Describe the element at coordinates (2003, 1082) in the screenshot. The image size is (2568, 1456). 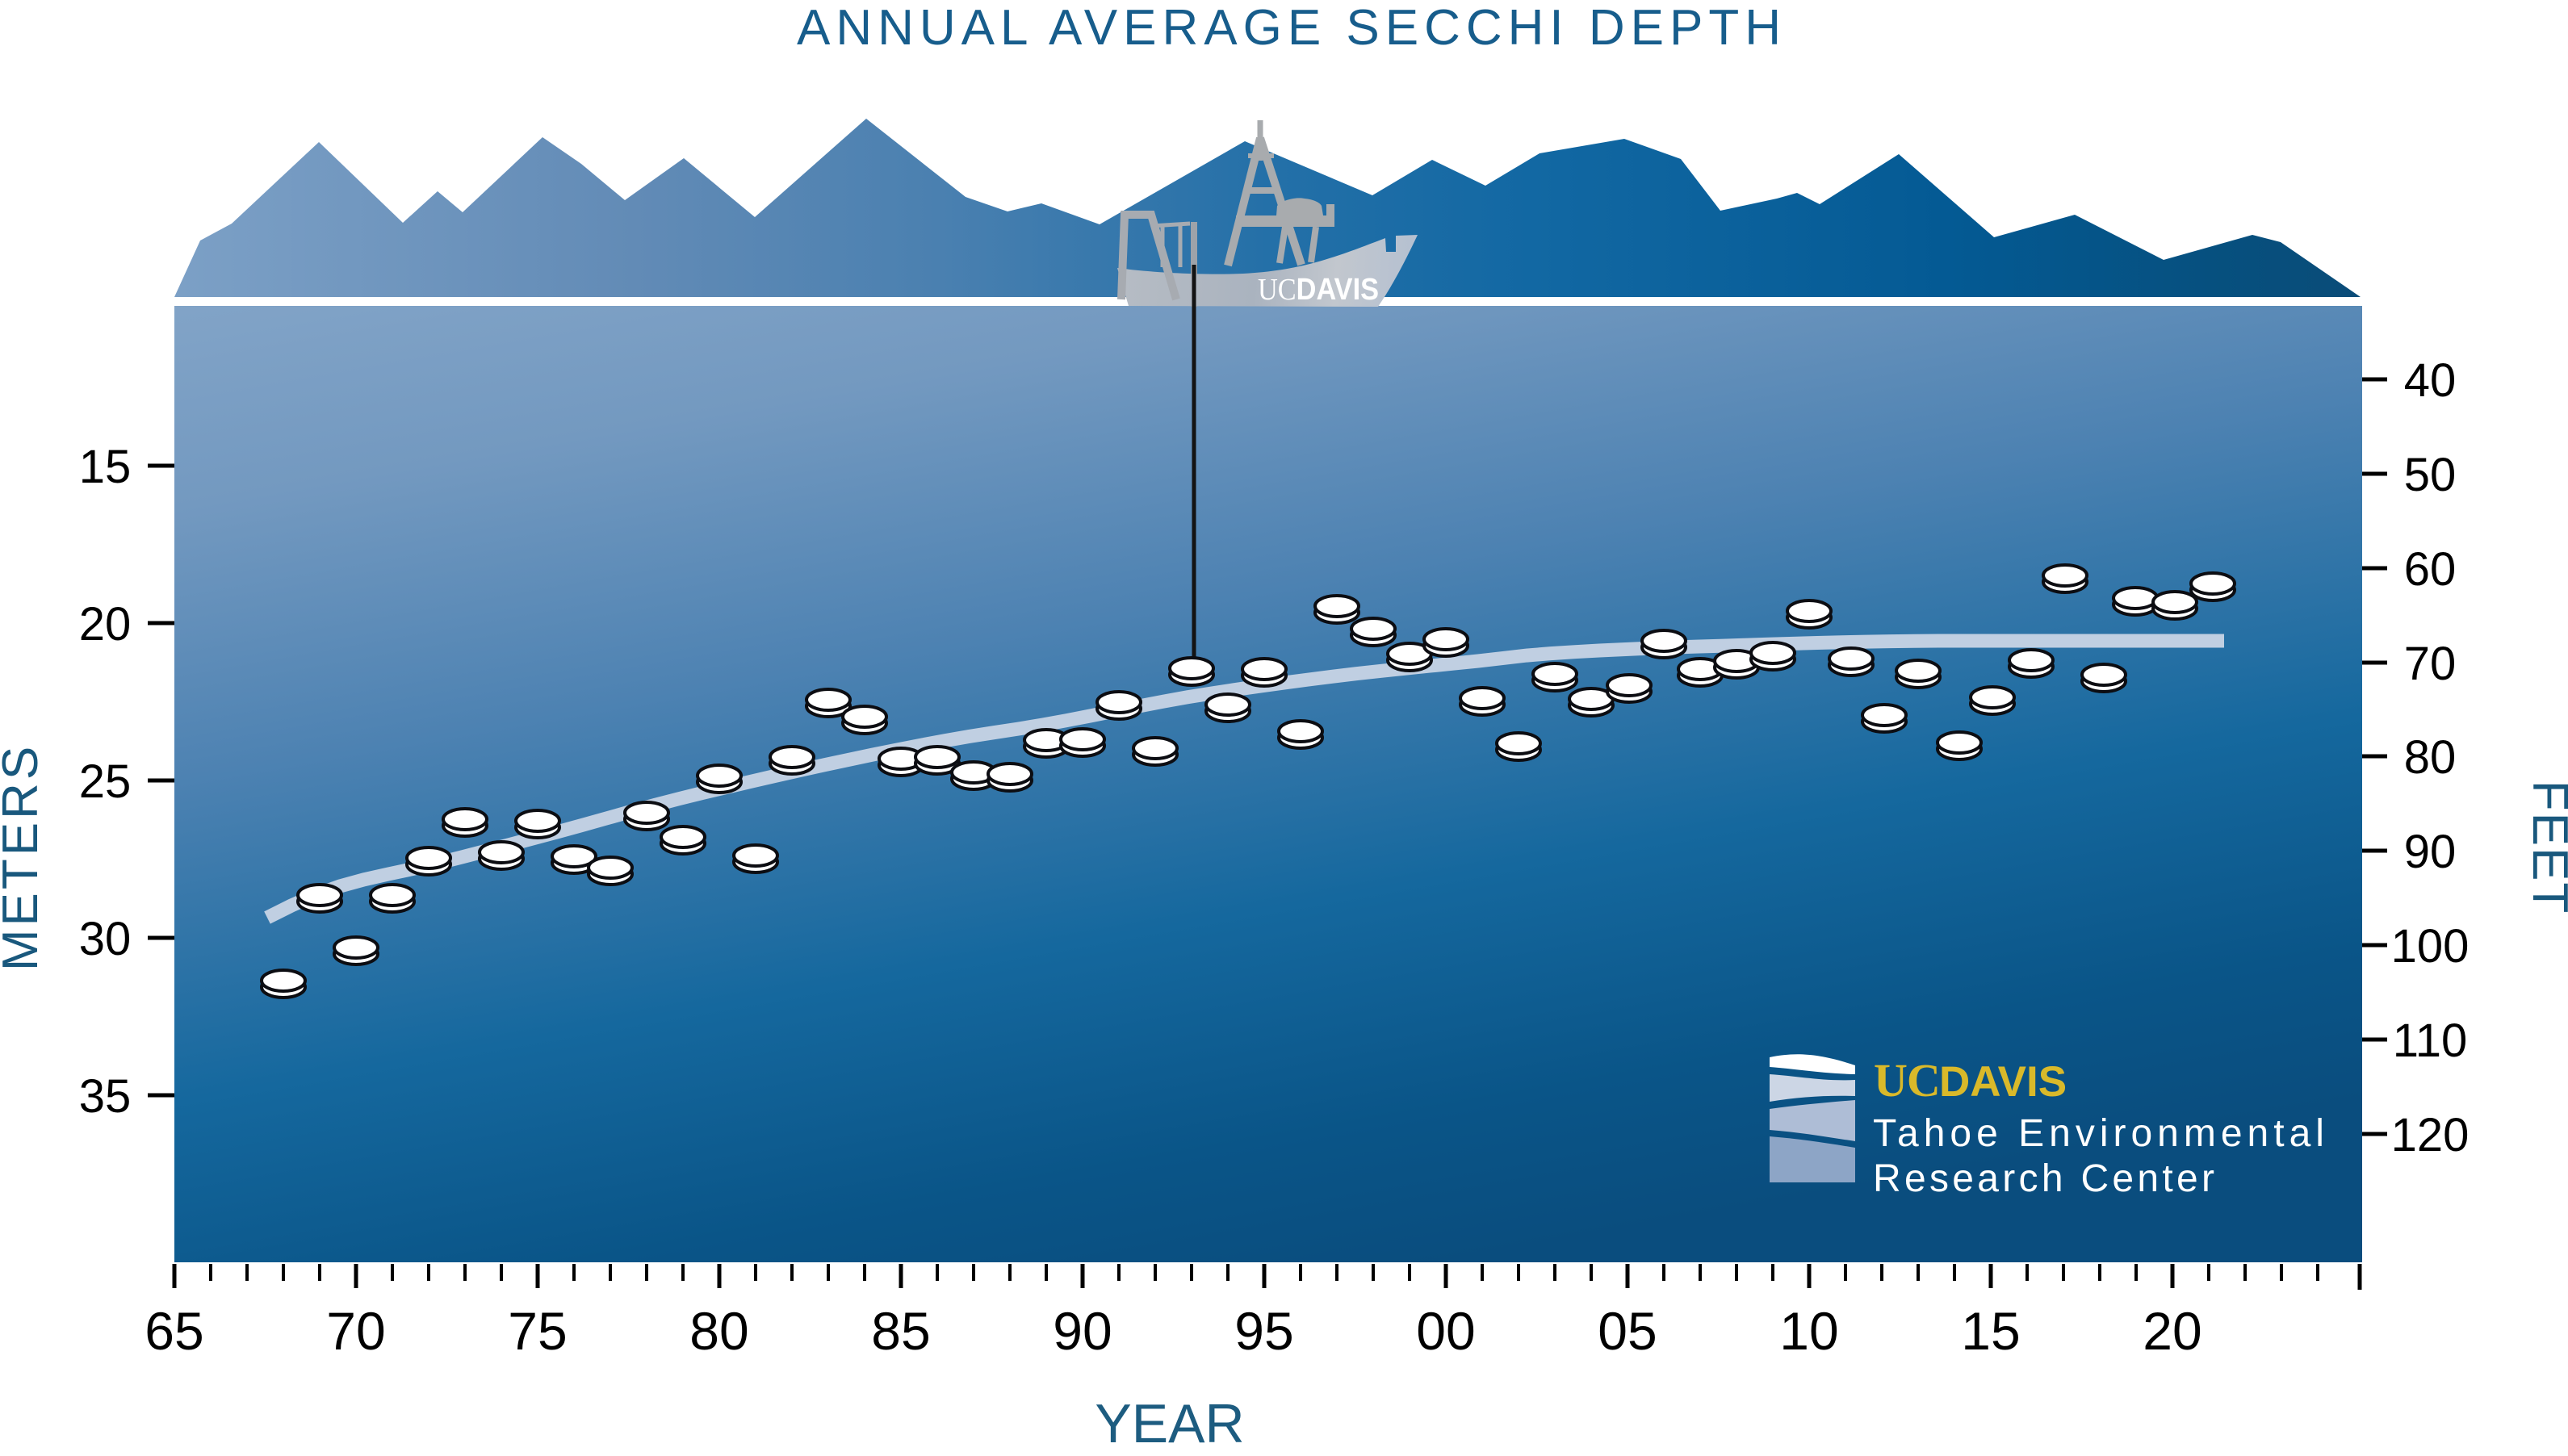
I see `svg-text: DAVIS` at that location.